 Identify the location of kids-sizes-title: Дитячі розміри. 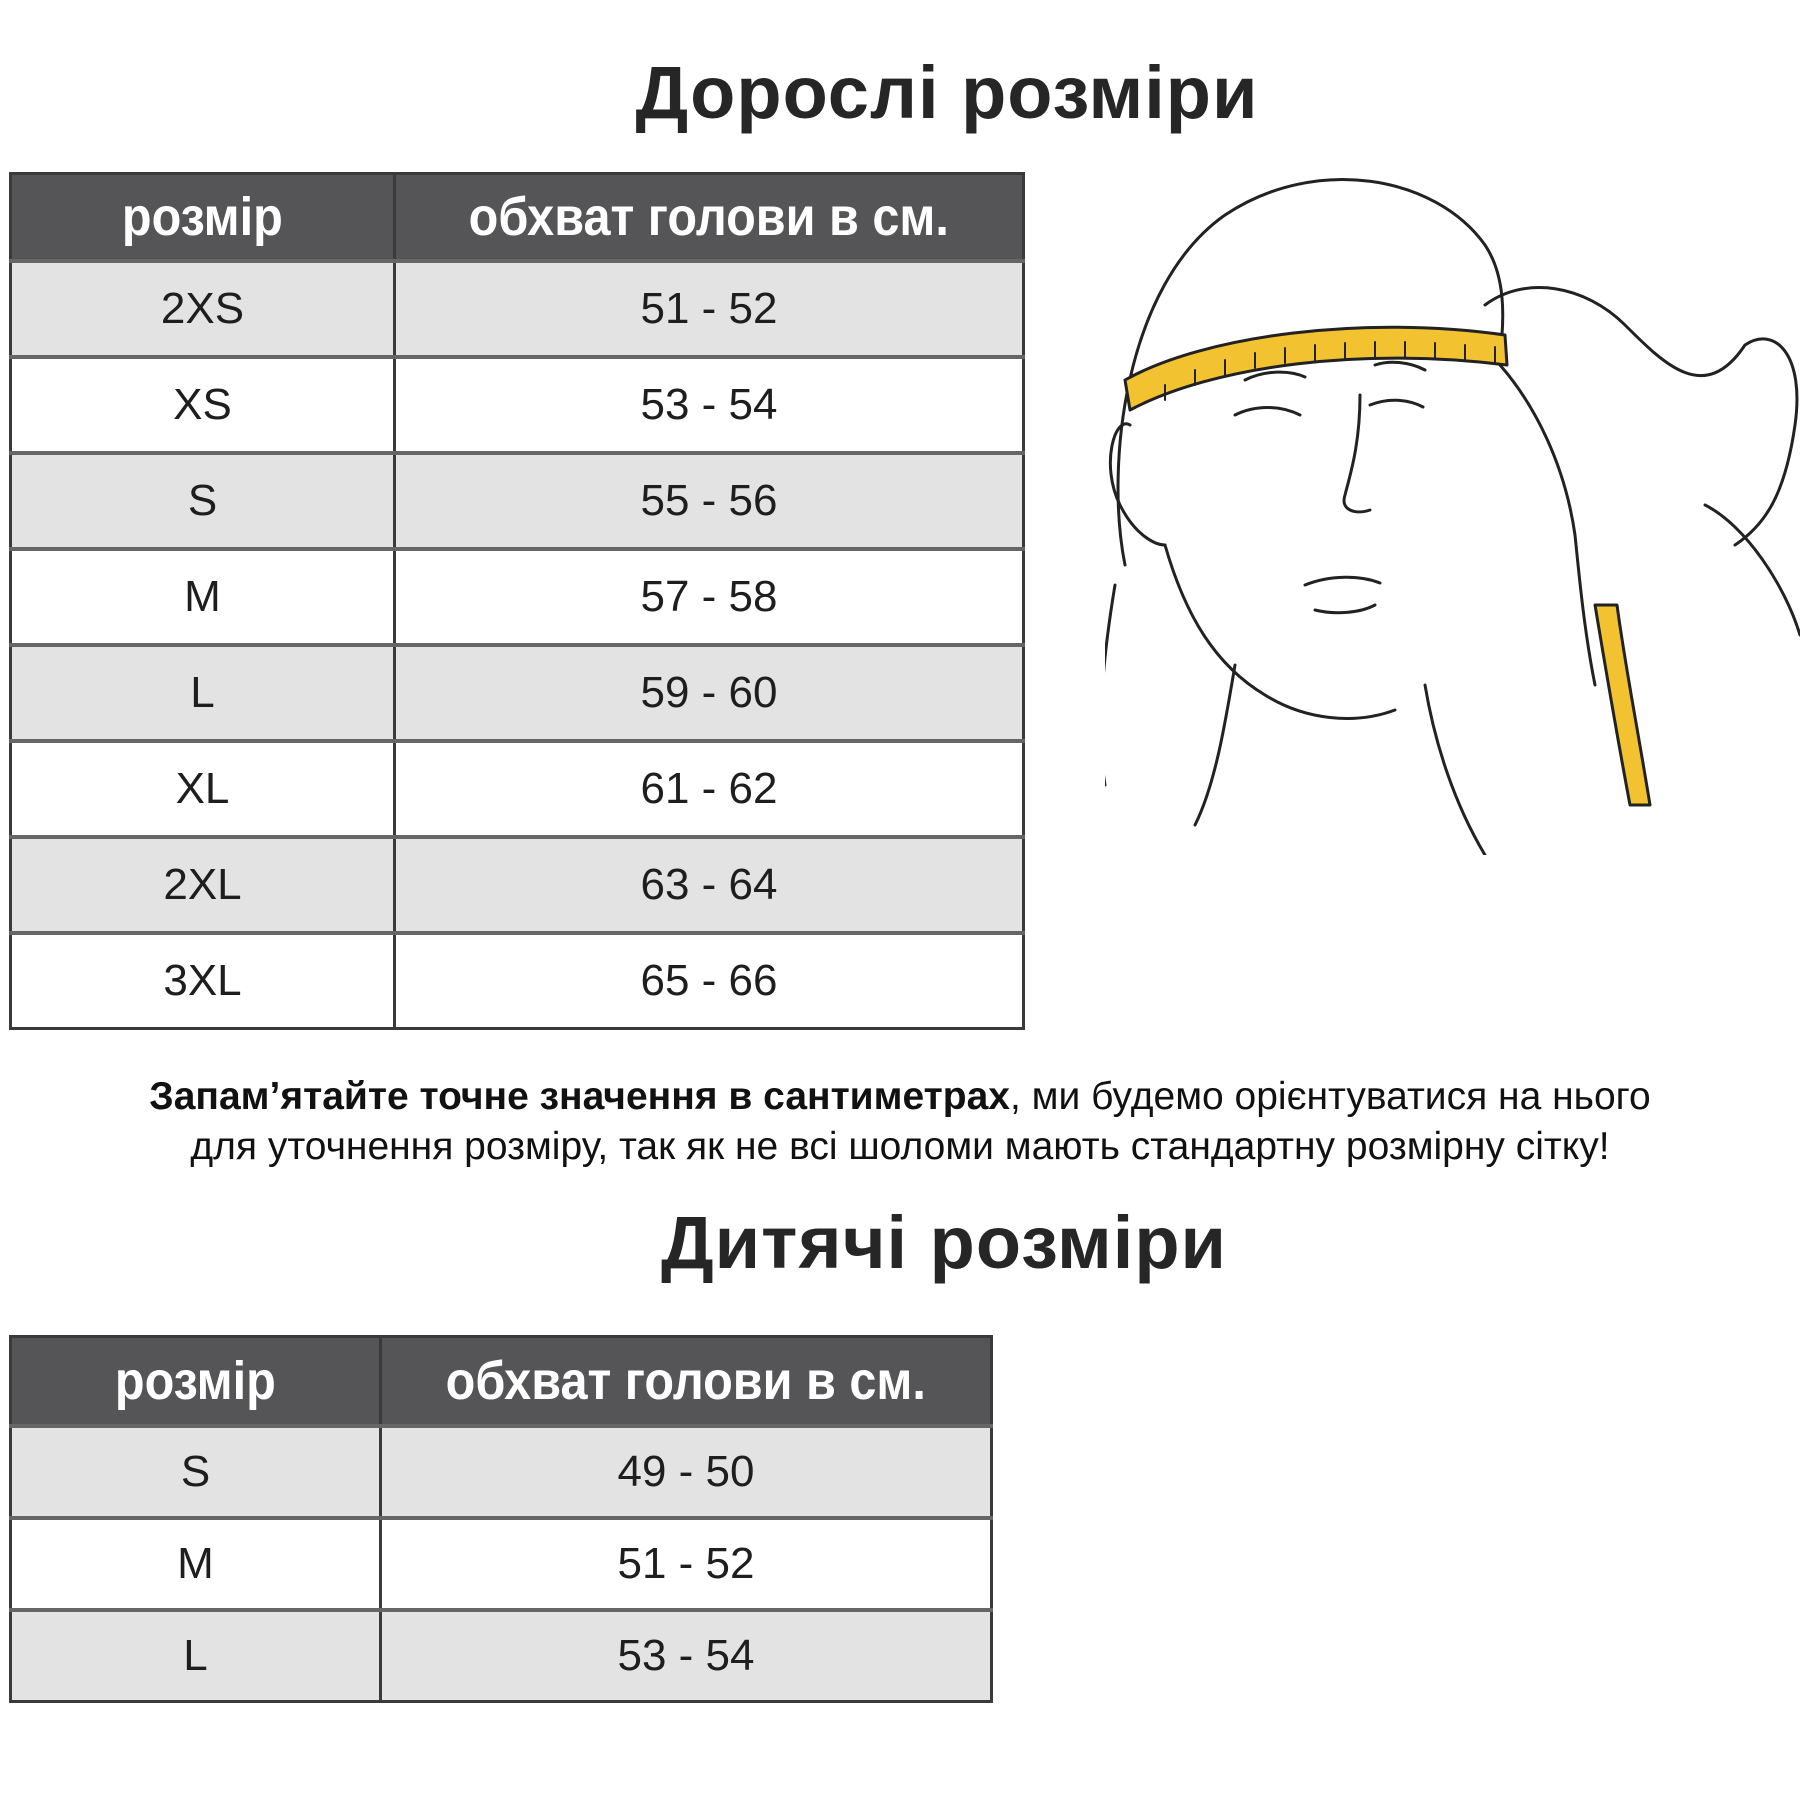
(944, 1242).